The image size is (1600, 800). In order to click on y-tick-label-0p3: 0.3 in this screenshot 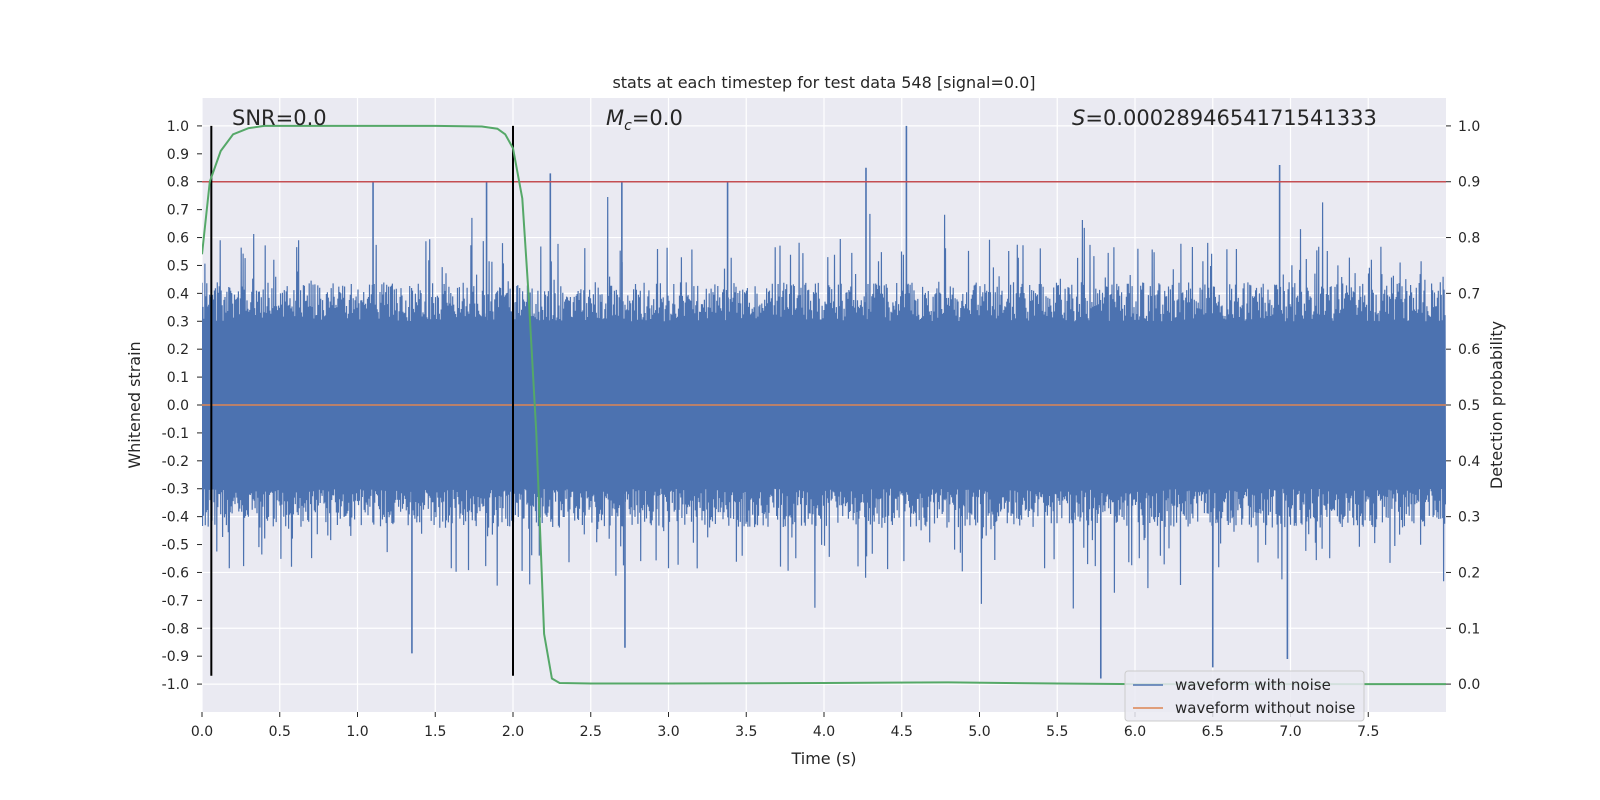, I will do `click(178, 322)`.